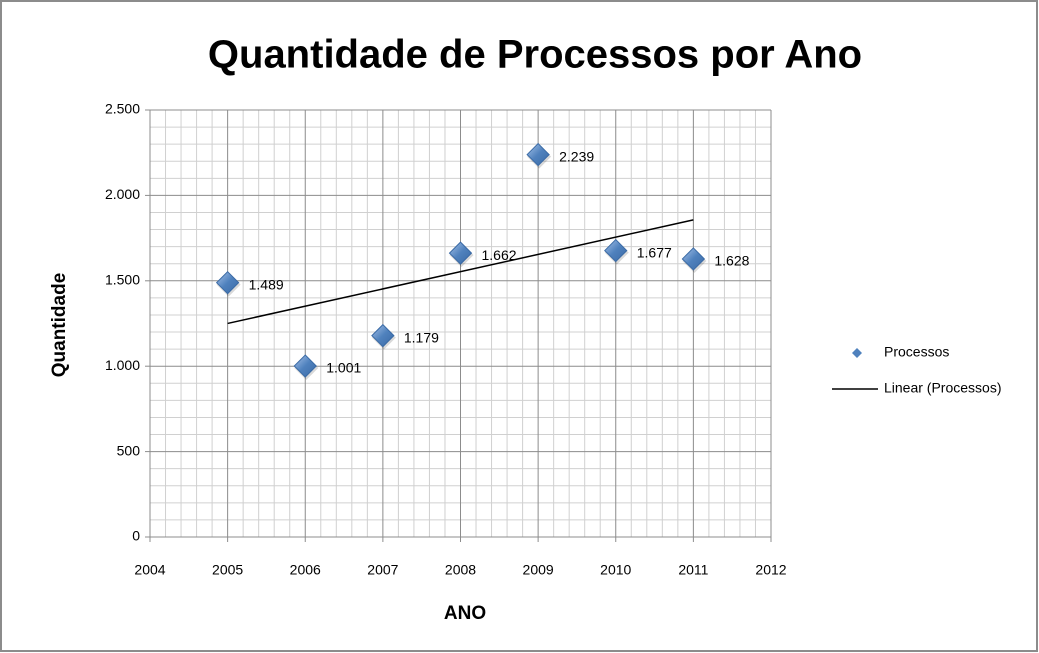  What do you see at coordinates (149, 570) in the screenshot?
I see `x-tick-label: 2004` at bounding box center [149, 570].